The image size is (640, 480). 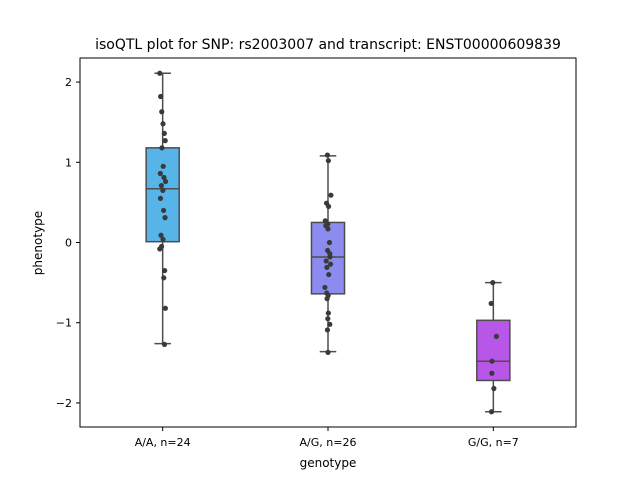 What do you see at coordinates (64, 403) in the screenshot?
I see `y-tick-label: −2` at bounding box center [64, 403].